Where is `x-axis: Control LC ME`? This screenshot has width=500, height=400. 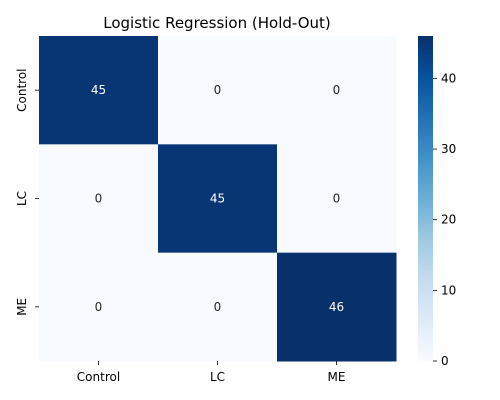 x-axis: Control LC ME is located at coordinates (211, 372).